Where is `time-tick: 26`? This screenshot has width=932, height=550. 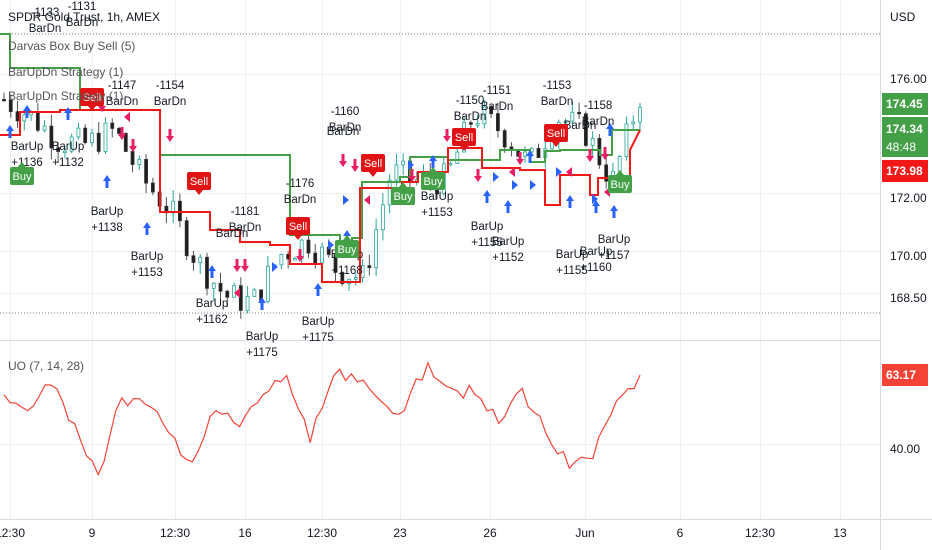 time-tick: 26 is located at coordinates (490, 533).